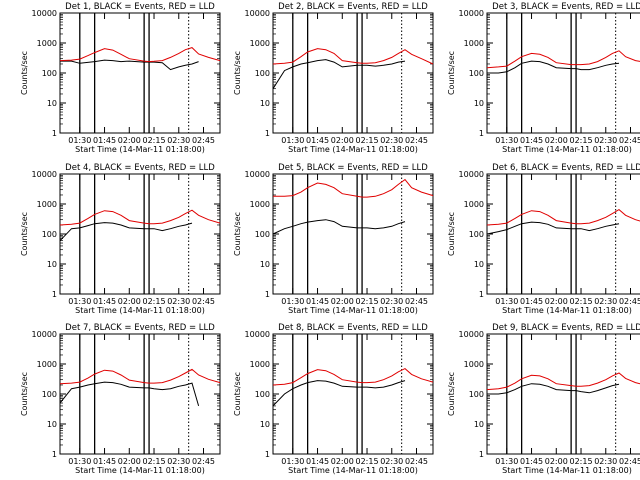 This screenshot has height=480, width=640. I want to click on chart-title: Det 3, BLACK = Events, RED = LLD, so click(566, 7).